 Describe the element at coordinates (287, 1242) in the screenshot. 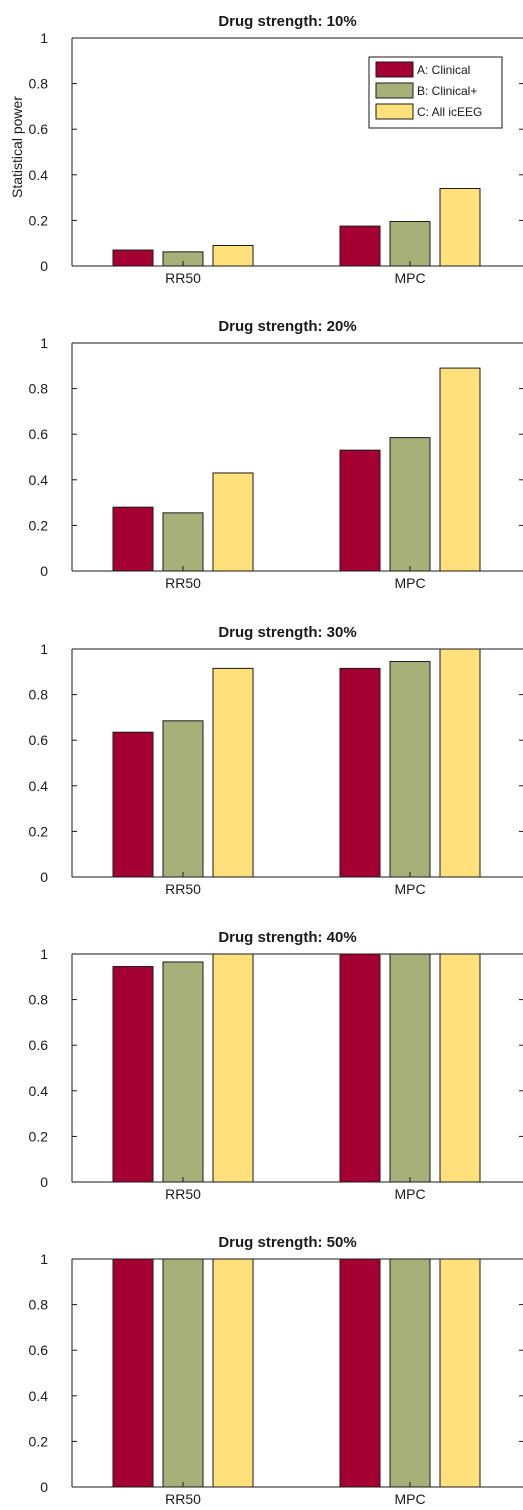

I see `panel-title: Drug strength: 50%` at that location.